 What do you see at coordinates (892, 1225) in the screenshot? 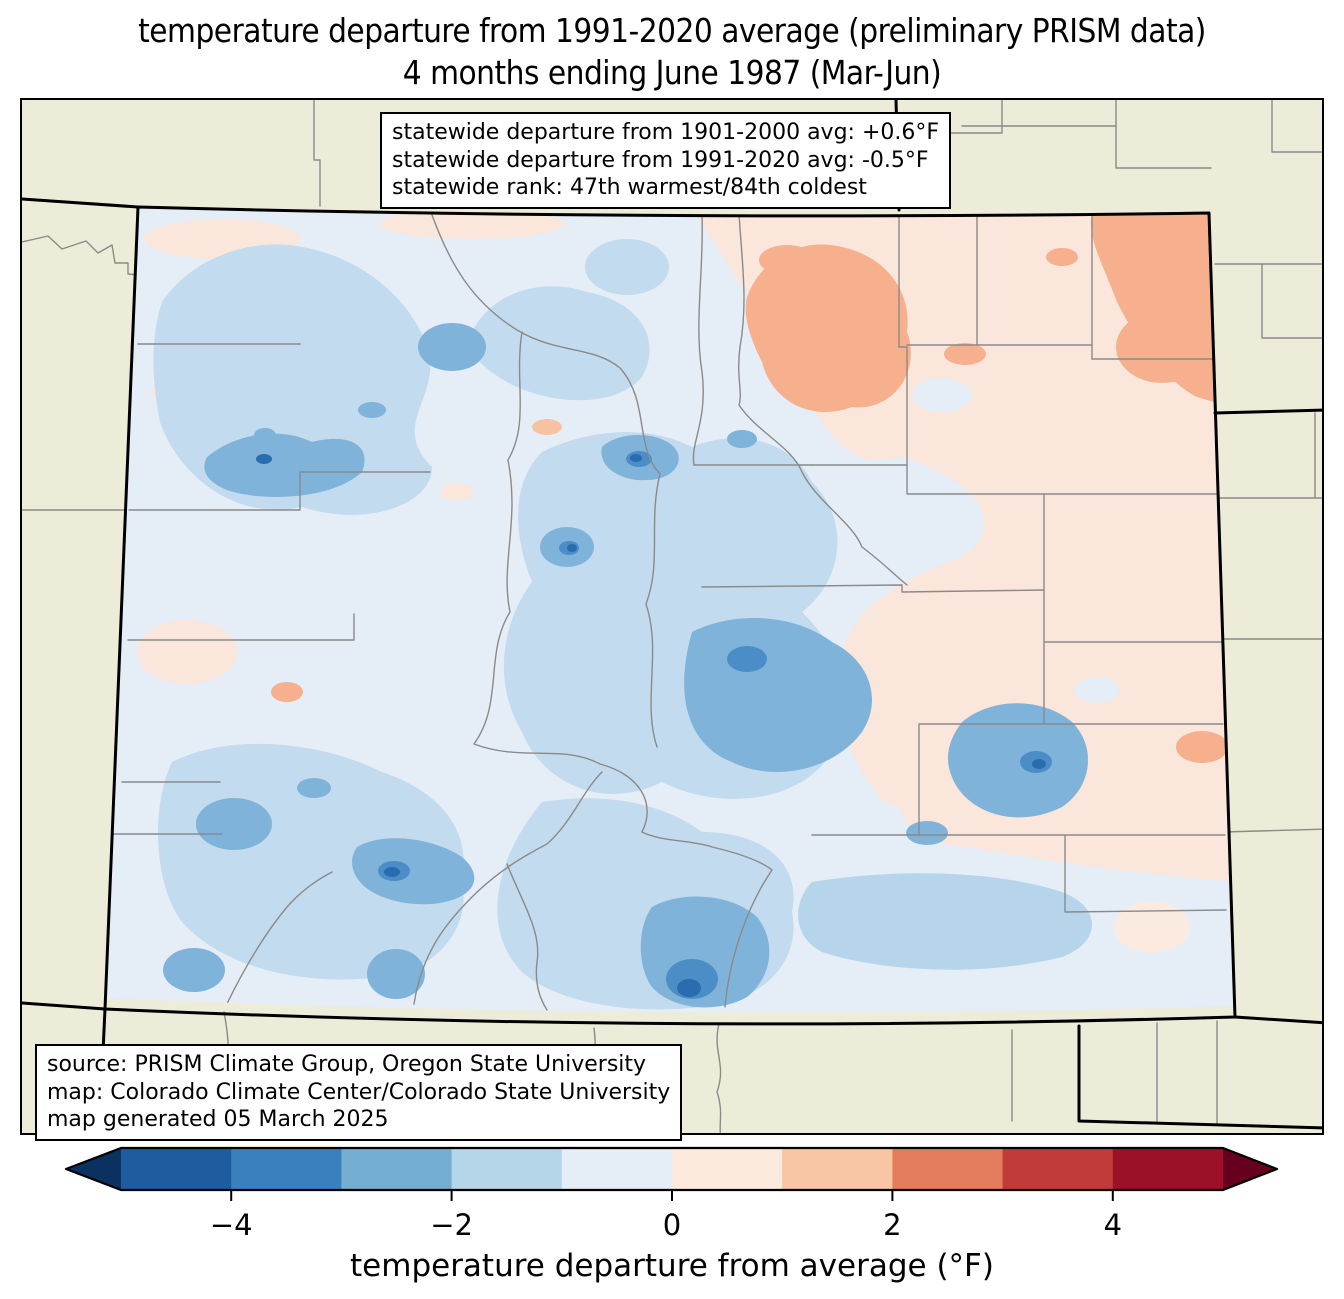
I see `colorbar-tick-label: 2` at bounding box center [892, 1225].